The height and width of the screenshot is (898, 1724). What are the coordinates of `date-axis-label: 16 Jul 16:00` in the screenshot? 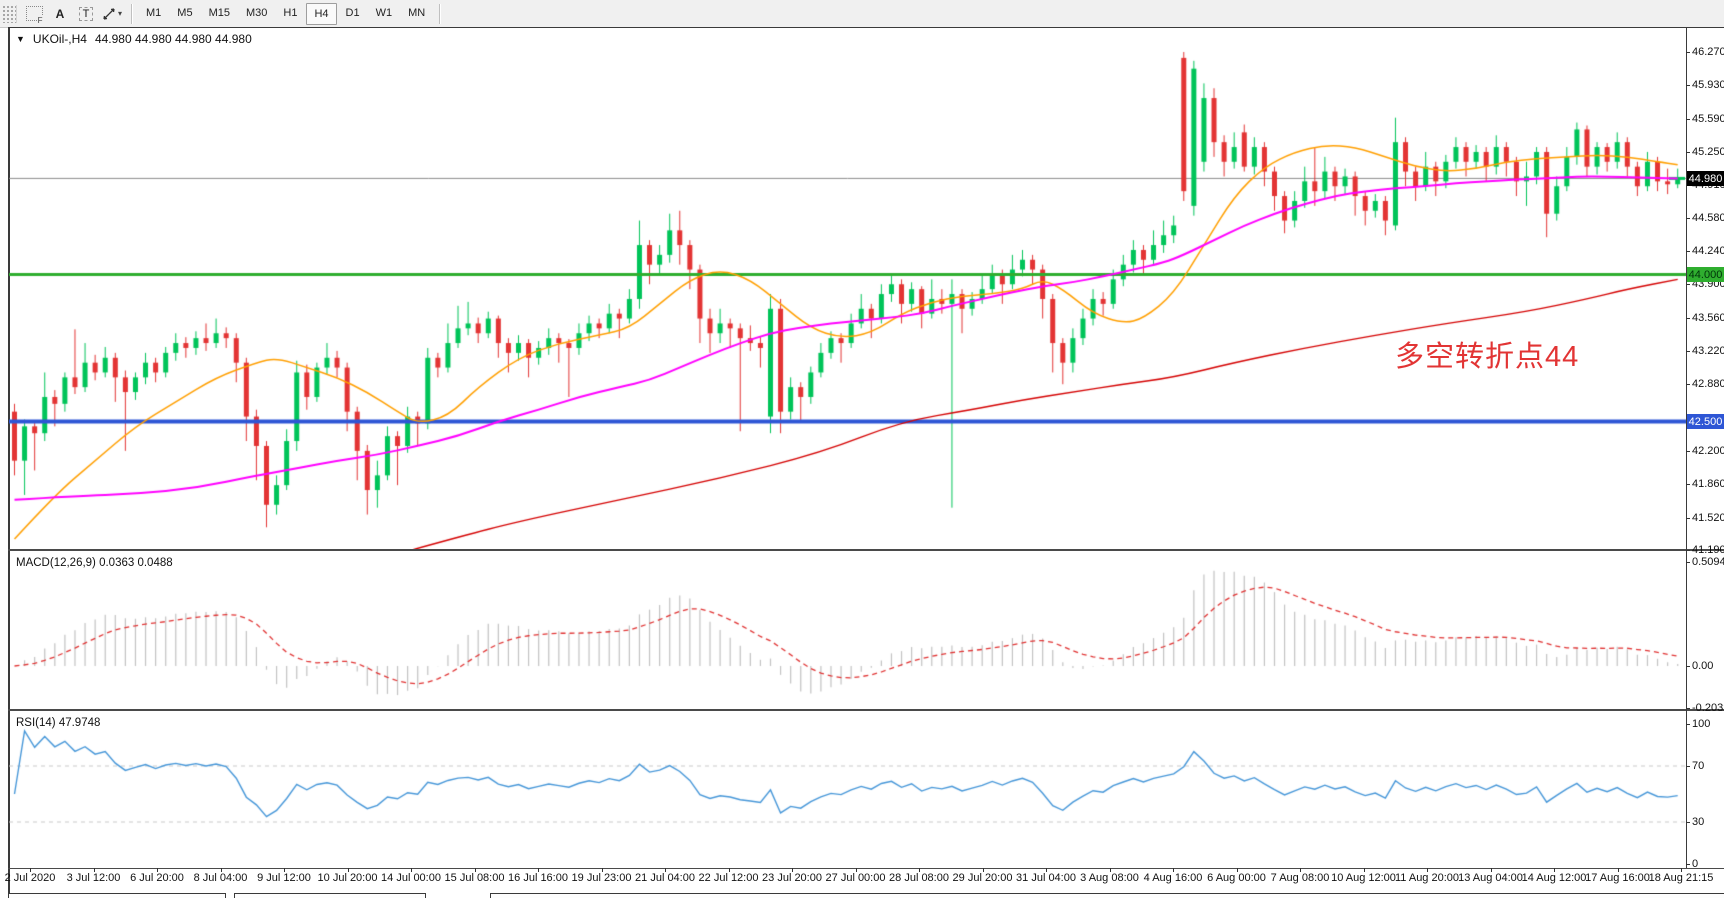 It's located at (538, 878).